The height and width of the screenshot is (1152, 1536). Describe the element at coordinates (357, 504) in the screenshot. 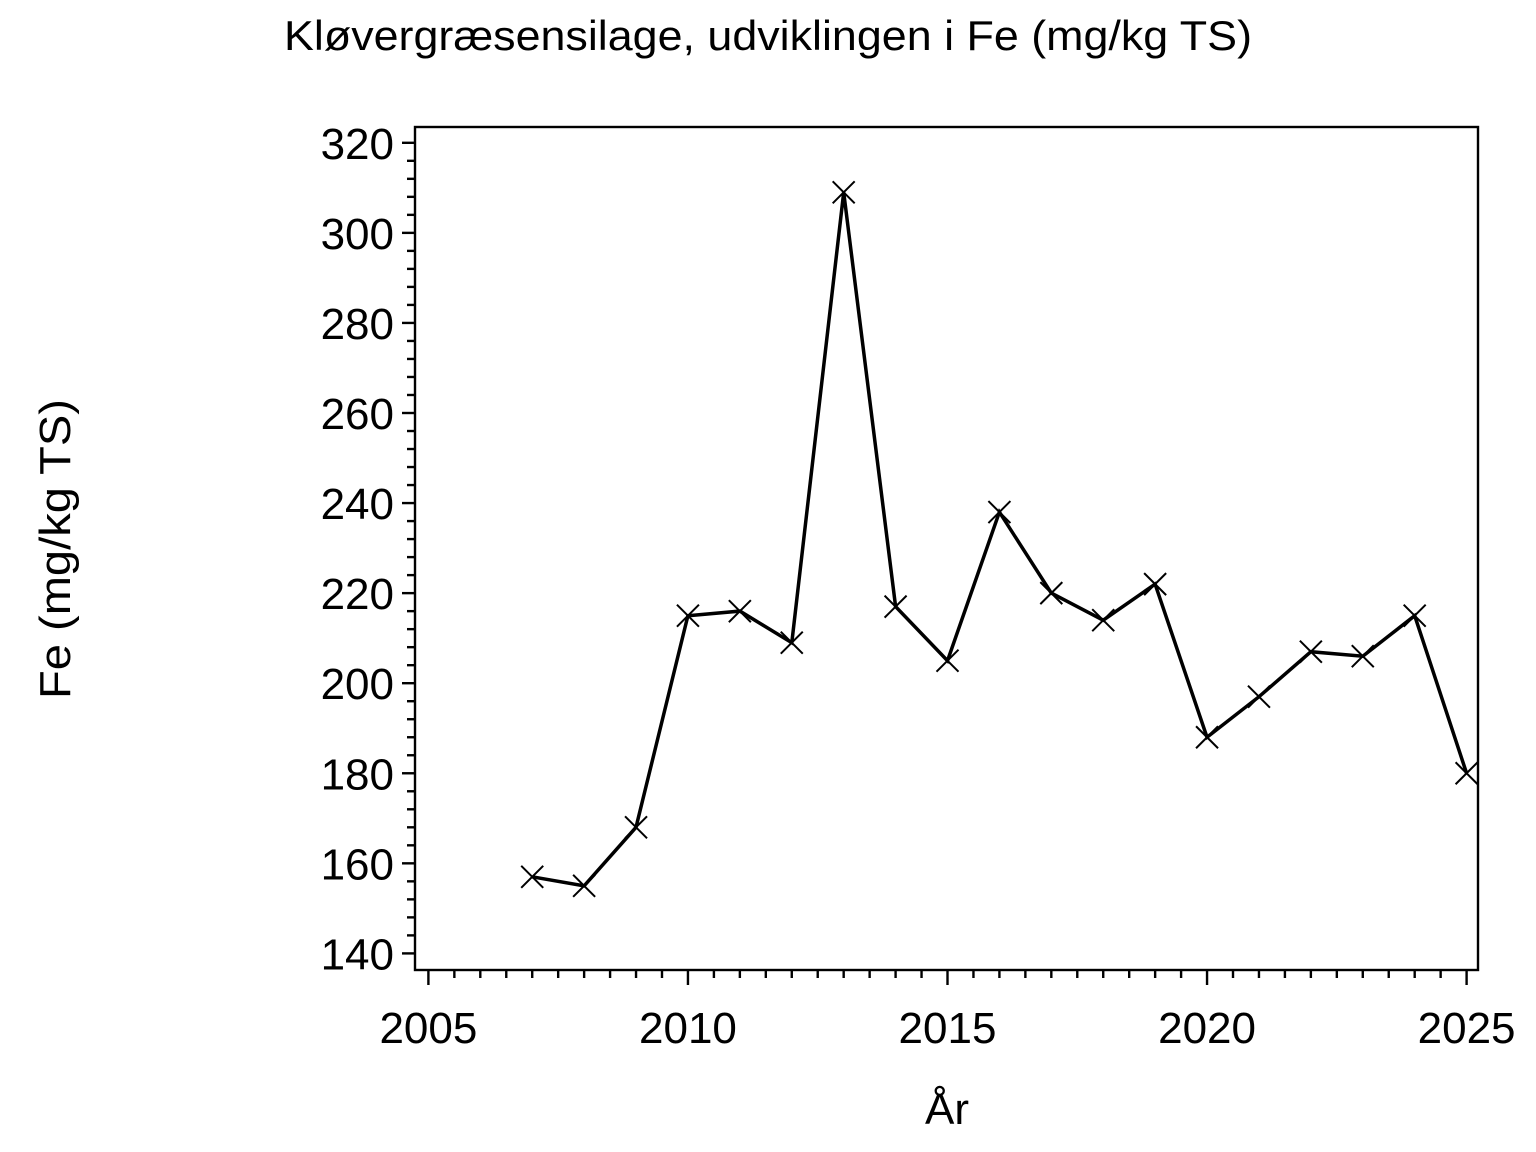

I see `y-tick-label: 240` at that location.